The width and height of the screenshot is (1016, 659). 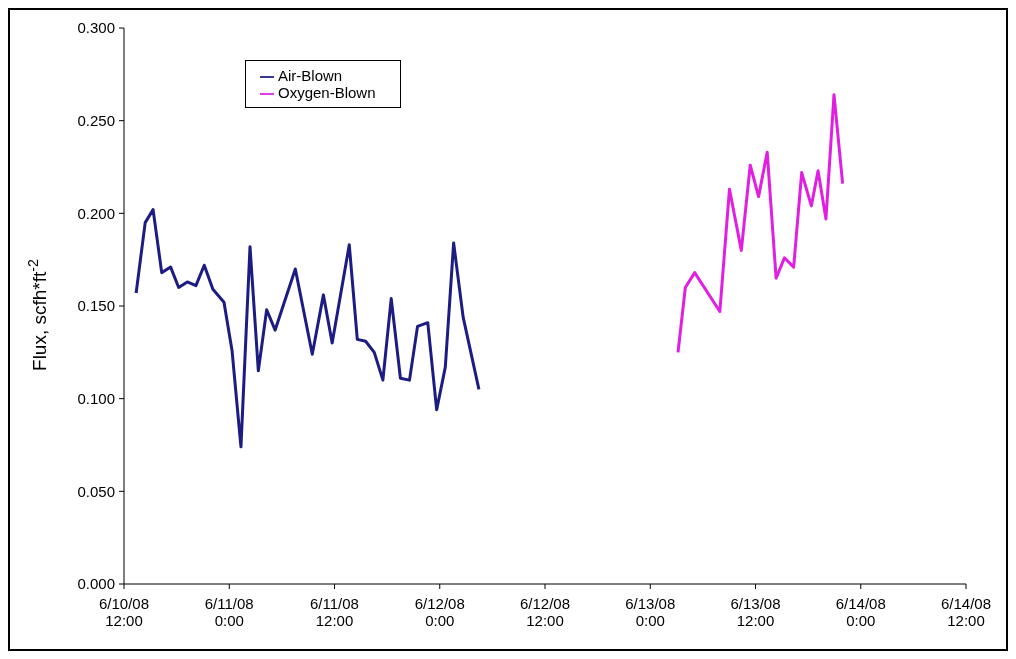 What do you see at coordinates (755, 611) in the screenshot?
I see `x-tick-label: 6/13/08 12:00` at bounding box center [755, 611].